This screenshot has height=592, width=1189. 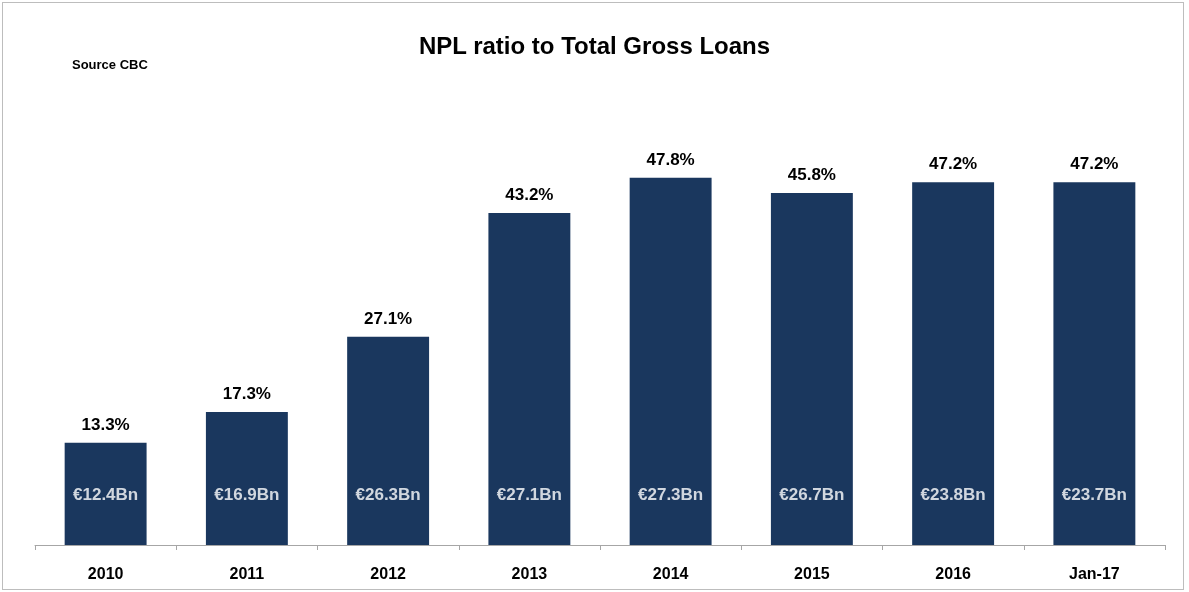 I want to click on annotation: €23.7Bn, so click(x=1094, y=494).